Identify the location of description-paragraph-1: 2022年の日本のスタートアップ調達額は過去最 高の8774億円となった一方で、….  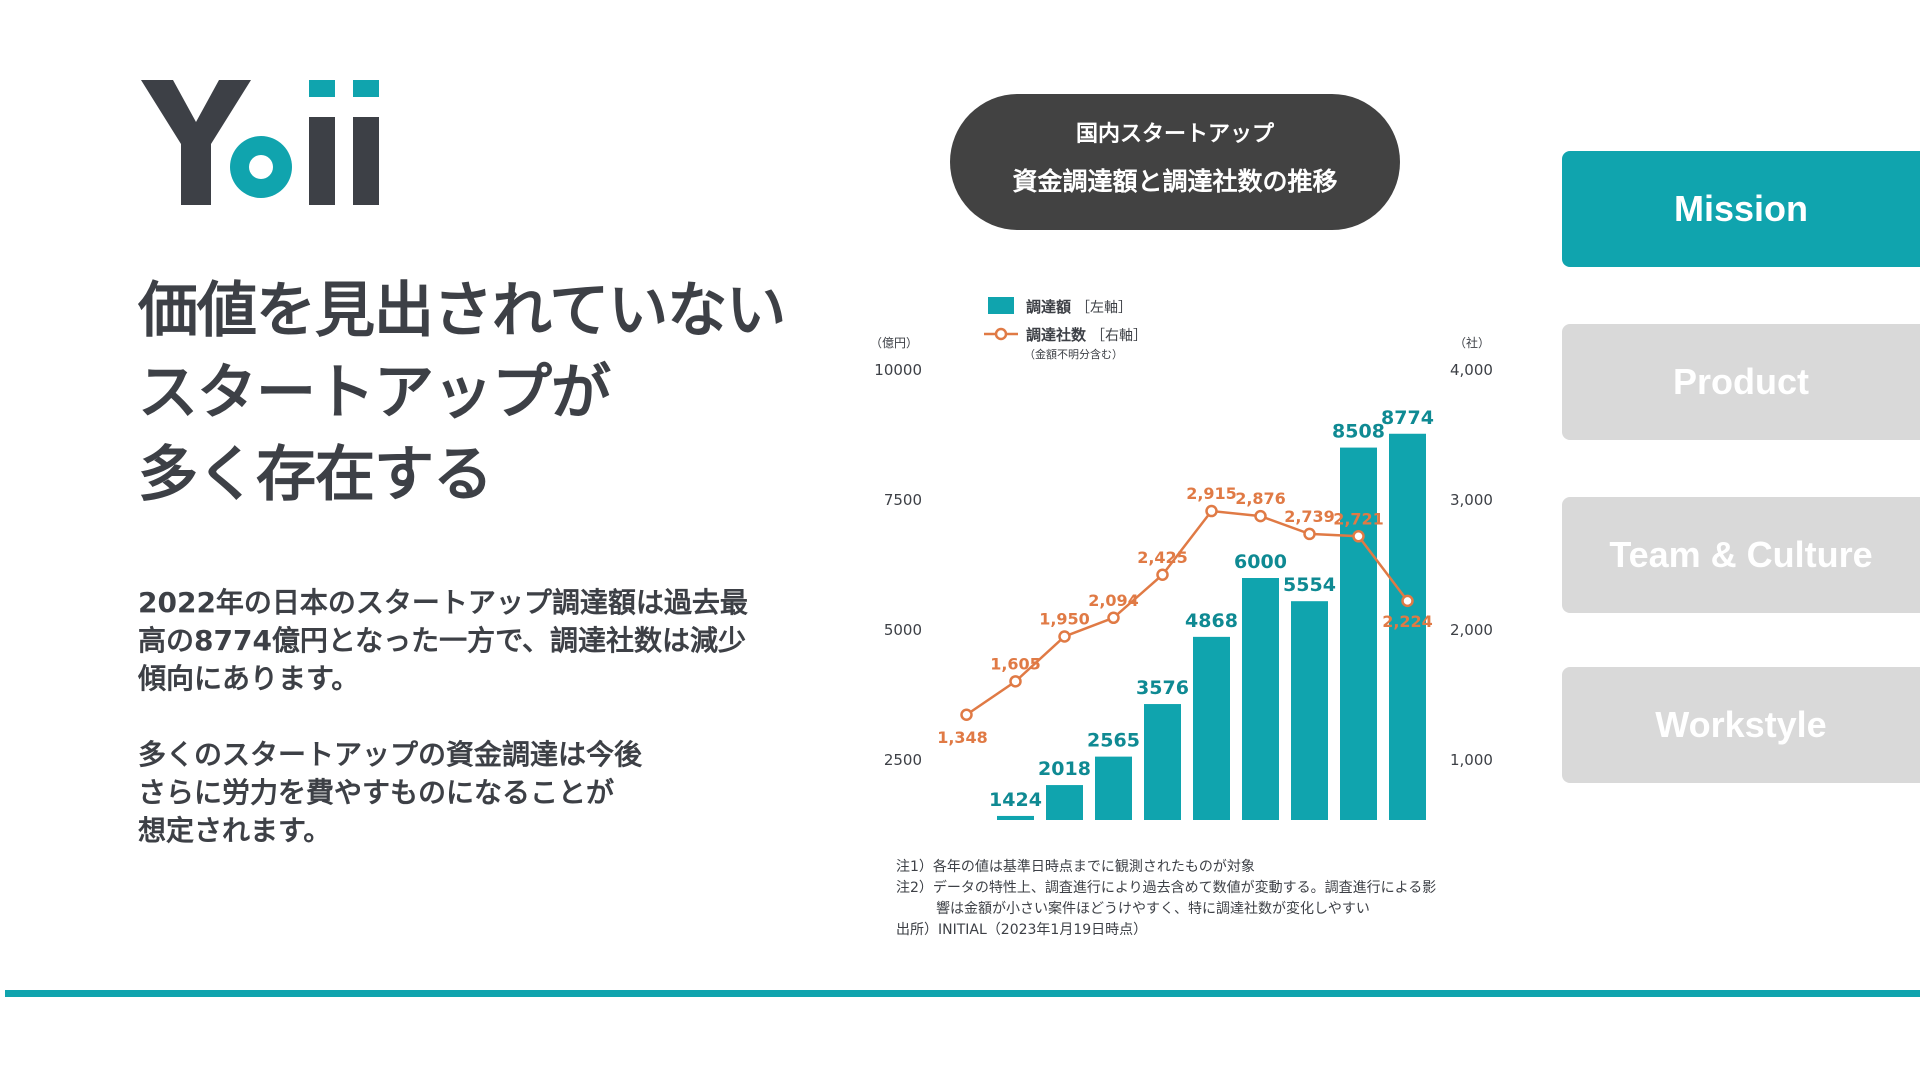
(478, 641).